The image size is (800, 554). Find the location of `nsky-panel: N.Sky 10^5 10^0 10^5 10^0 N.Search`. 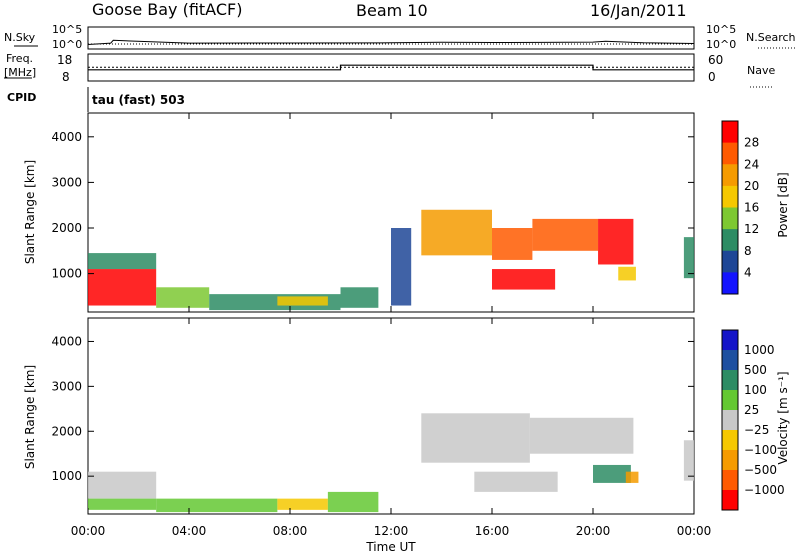

nsky-panel: N.Sky 10^5 10^0 10^5 10^0 N.Search is located at coordinates (400, 37).